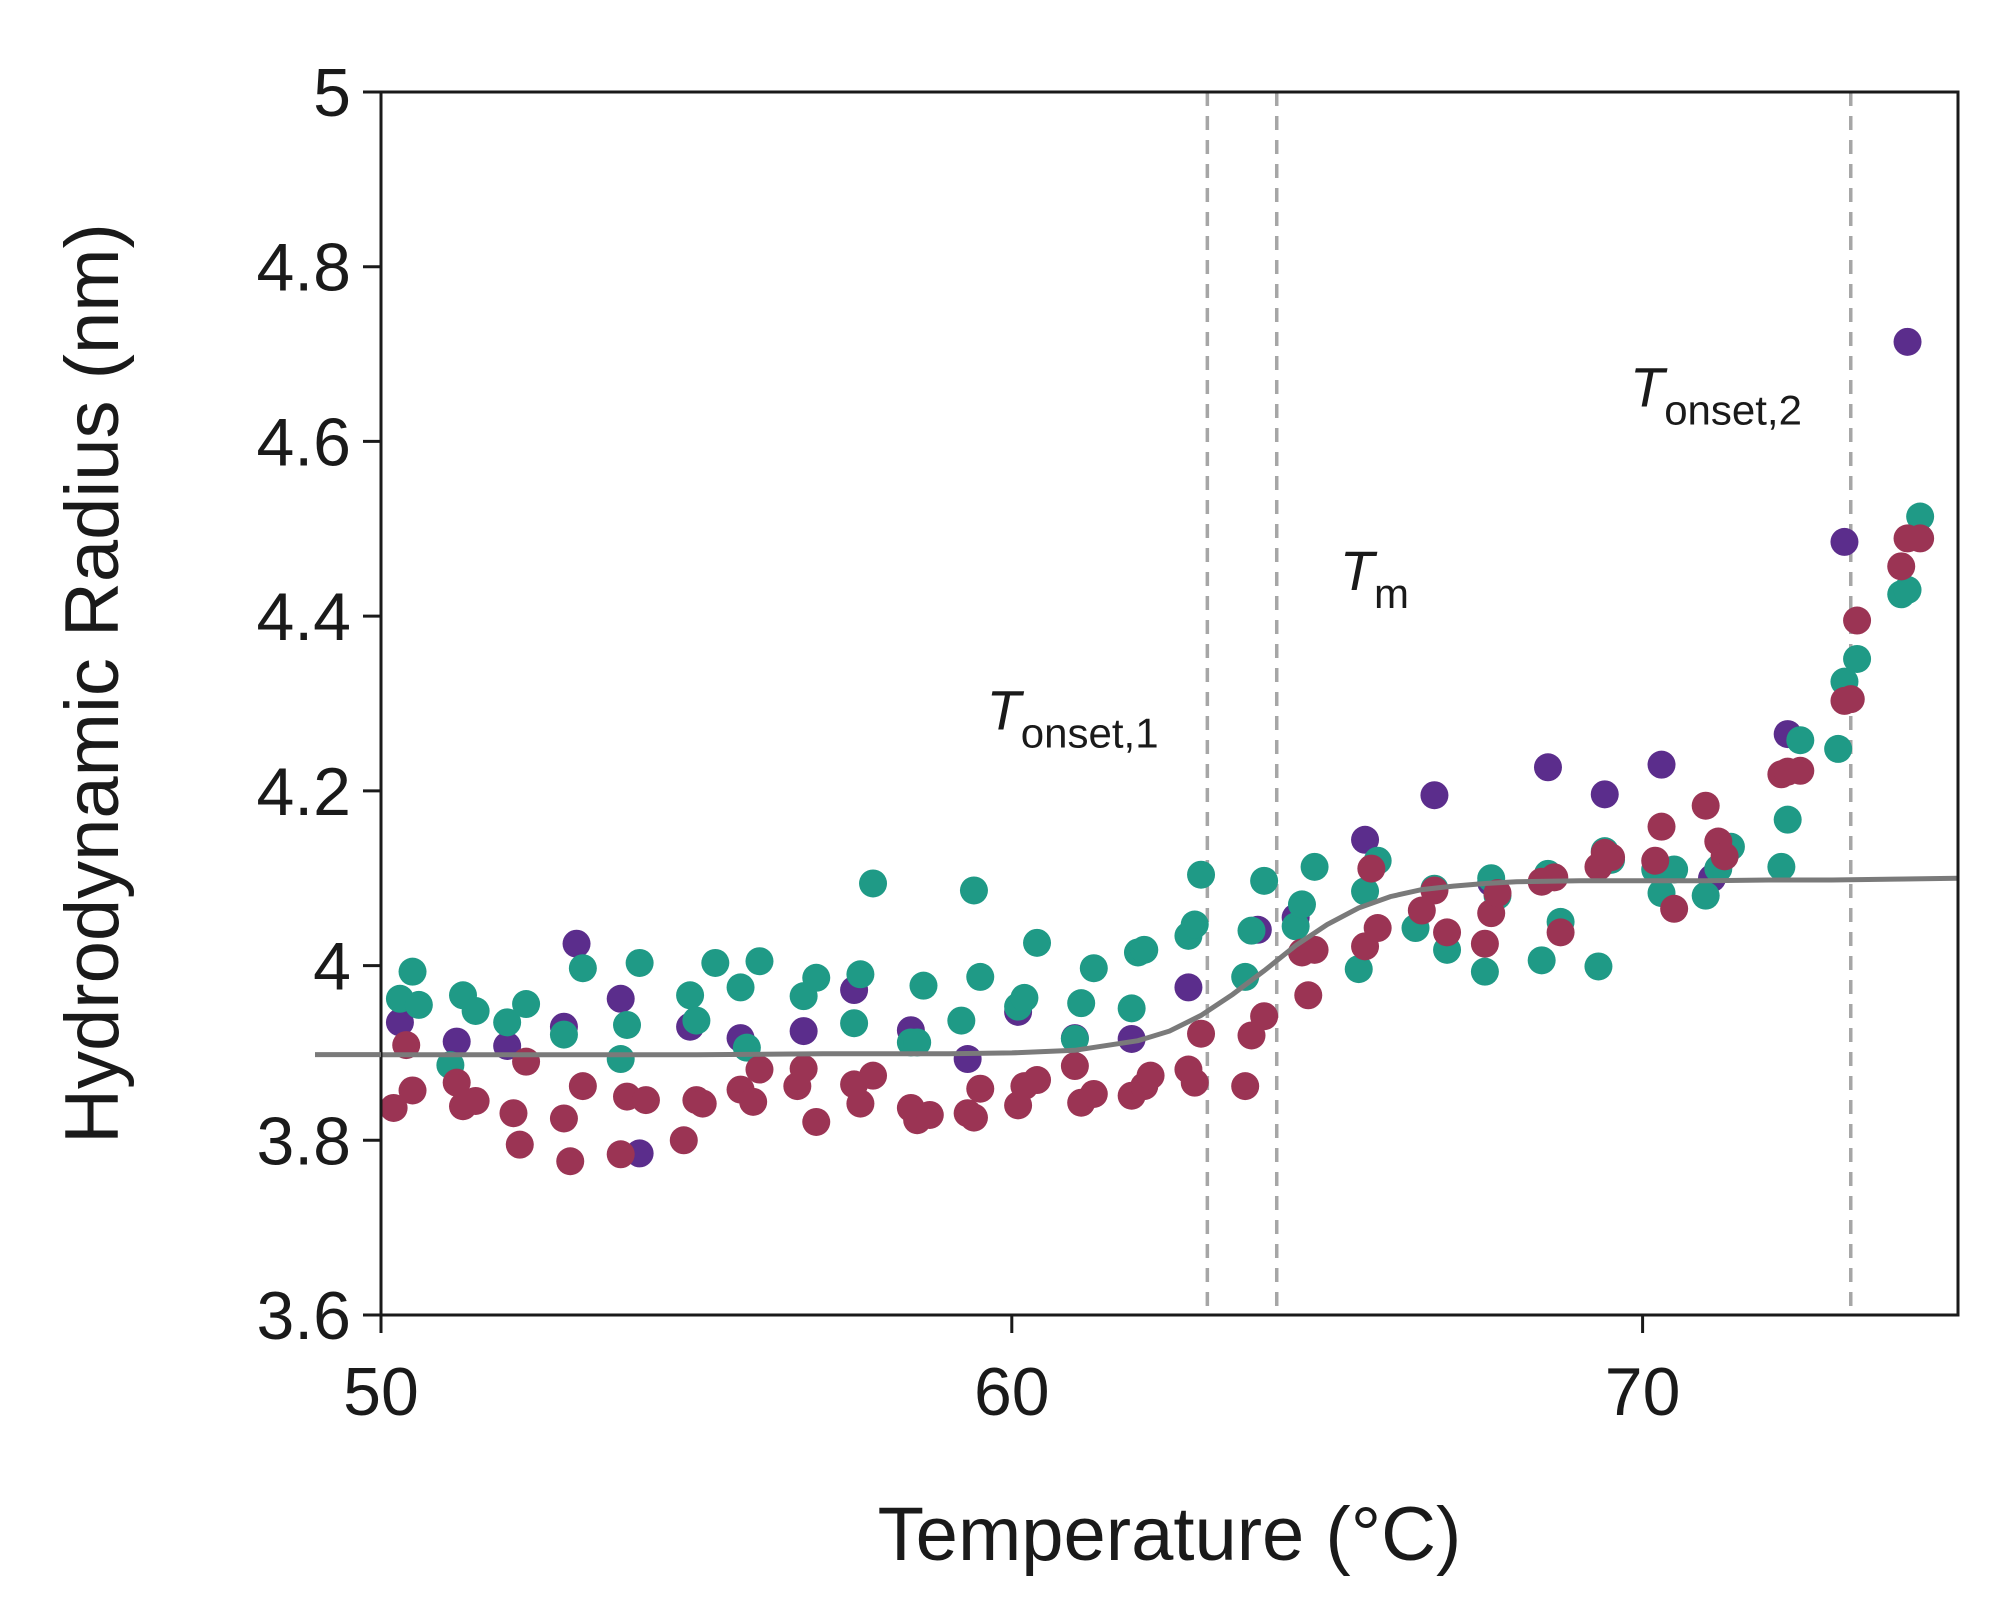 The width and height of the screenshot is (2000, 1617). What do you see at coordinates (1012, 1392) in the screenshot?
I see `x-tick-label: 60` at bounding box center [1012, 1392].